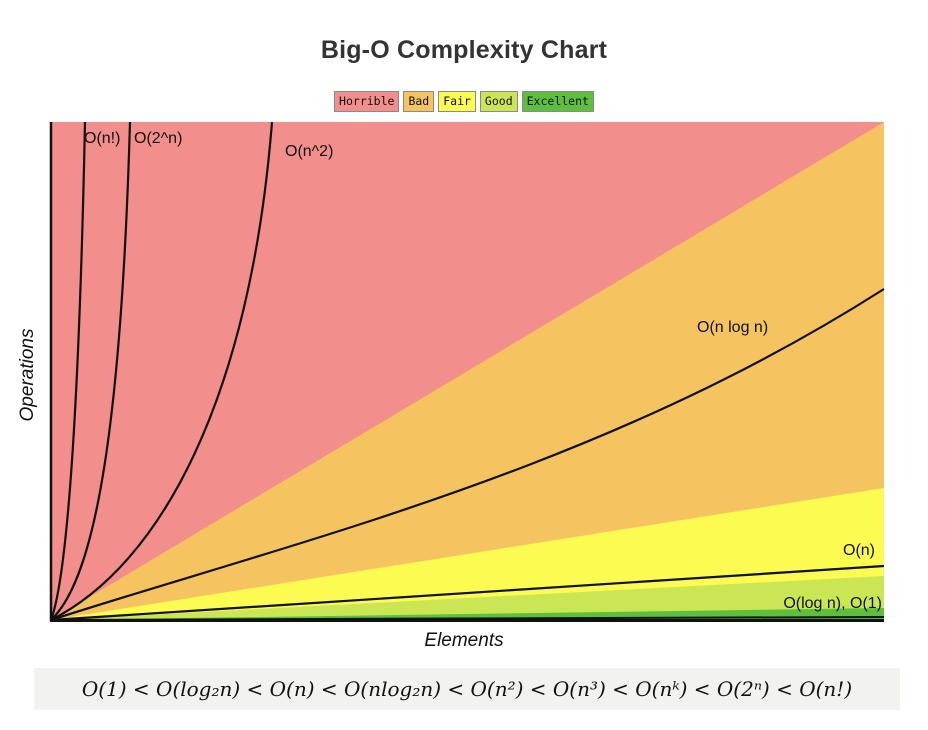 Image resolution: width=928 pixels, height=730 pixels. What do you see at coordinates (732, 327) in the screenshot?
I see `label-o-n-log-n-: O(n log n)` at bounding box center [732, 327].